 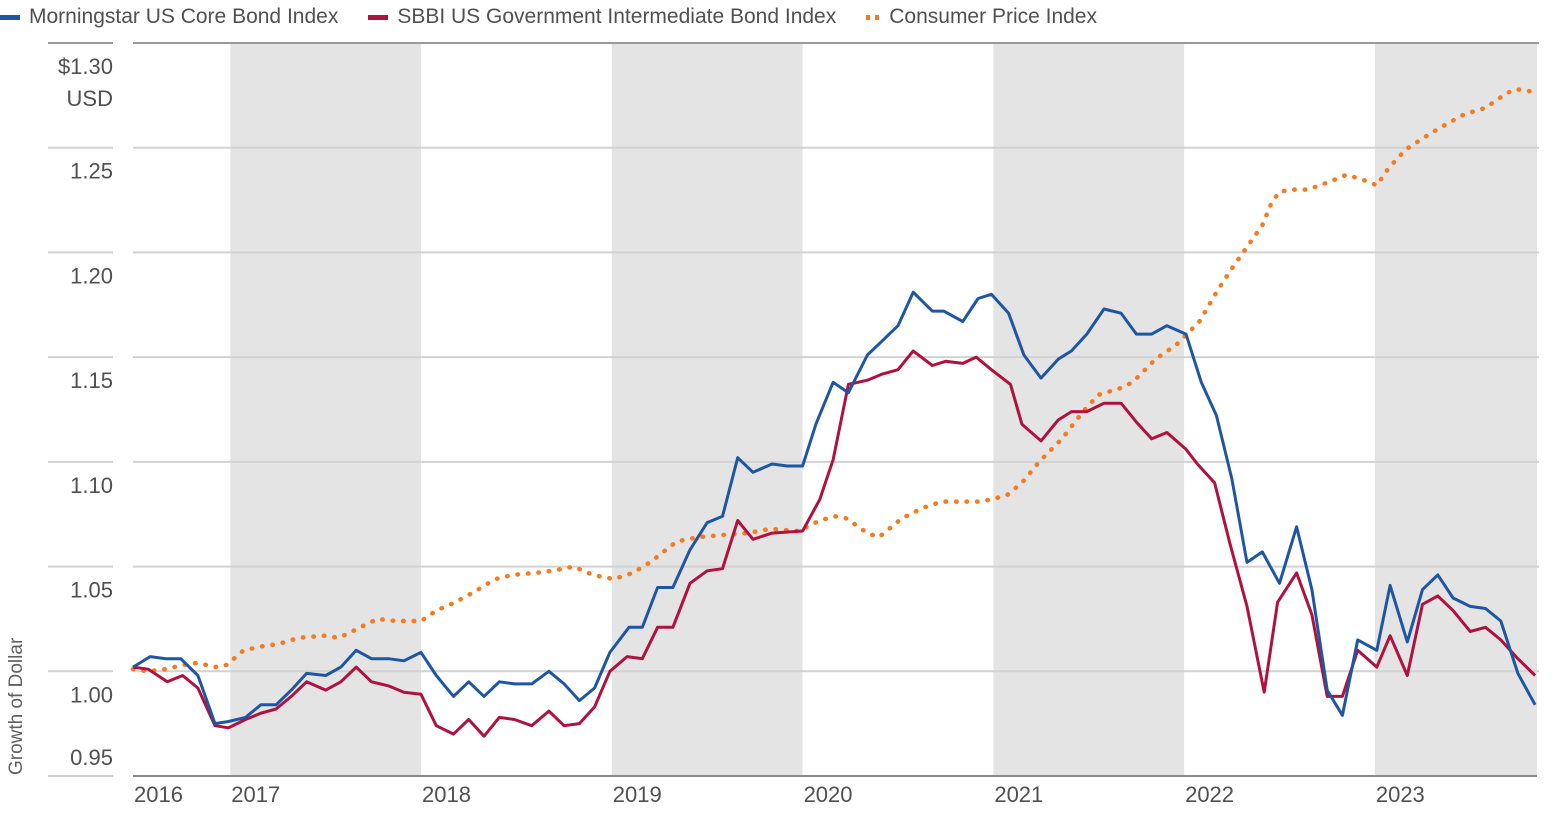 I want to click on y-axis-unit-label: USD, so click(x=90, y=98).